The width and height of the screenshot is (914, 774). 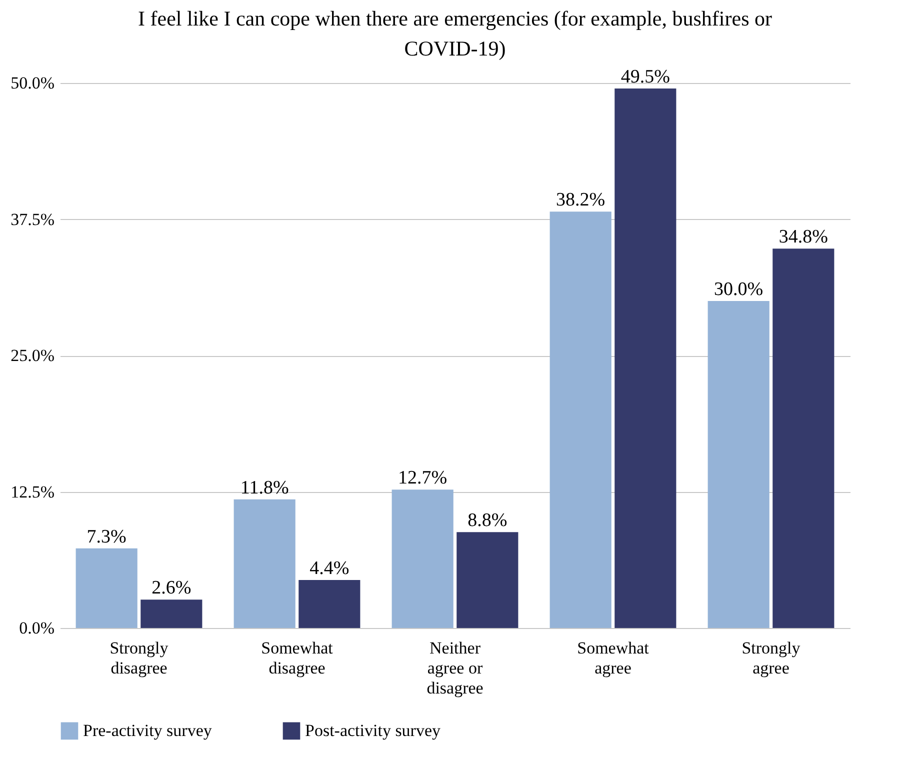 I want to click on x-tick-label: Neither agree or disagree, so click(x=455, y=668).